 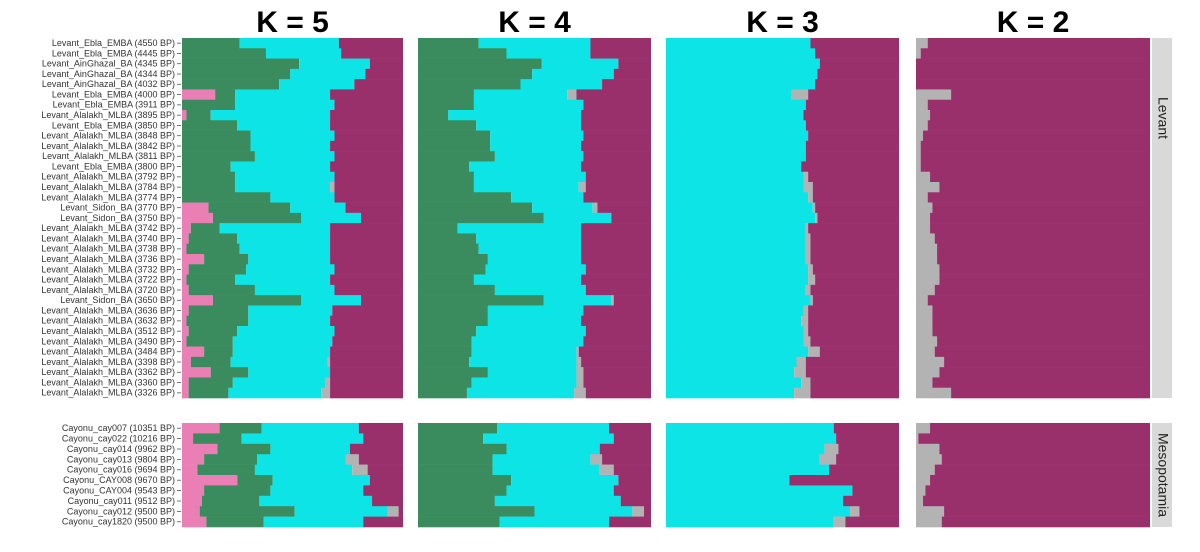 What do you see at coordinates (121, 470) in the screenshot?
I see `category-label: Cayonu_cay016 (9694 BP)` at bounding box center [121, 470].